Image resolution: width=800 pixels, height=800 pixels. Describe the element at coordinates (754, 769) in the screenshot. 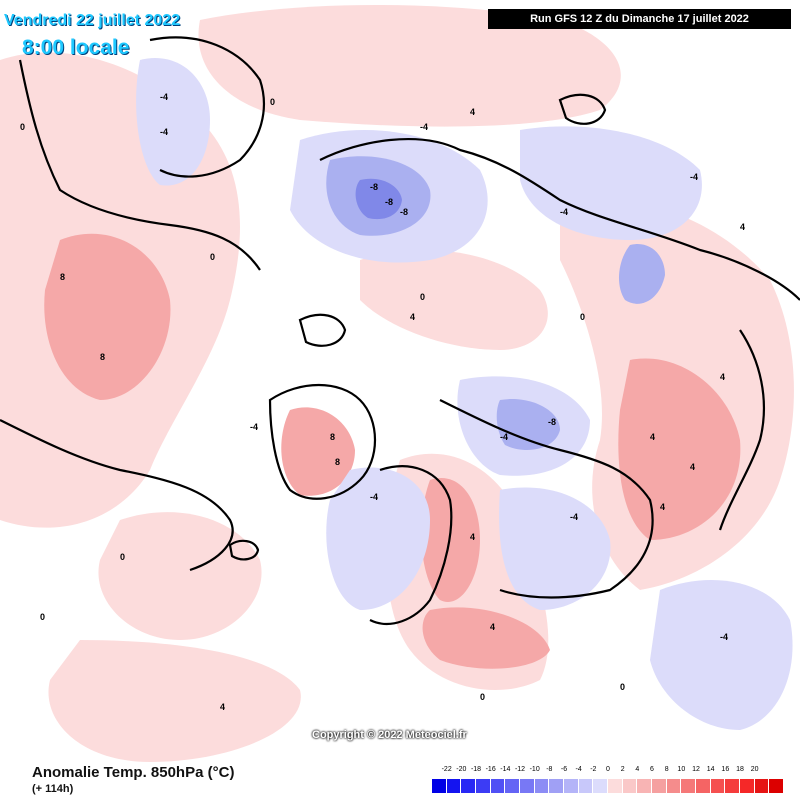

I see `legend-label: 20` at that location.